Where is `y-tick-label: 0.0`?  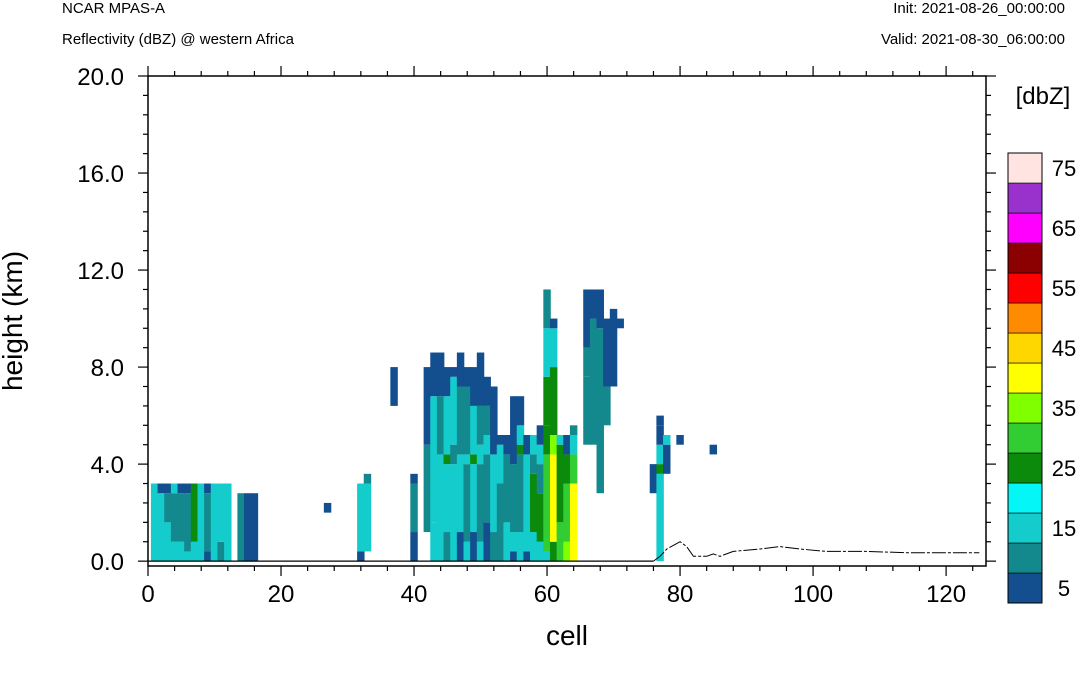
y-tick-label: 0.0 is located at coordinates (107, 562).